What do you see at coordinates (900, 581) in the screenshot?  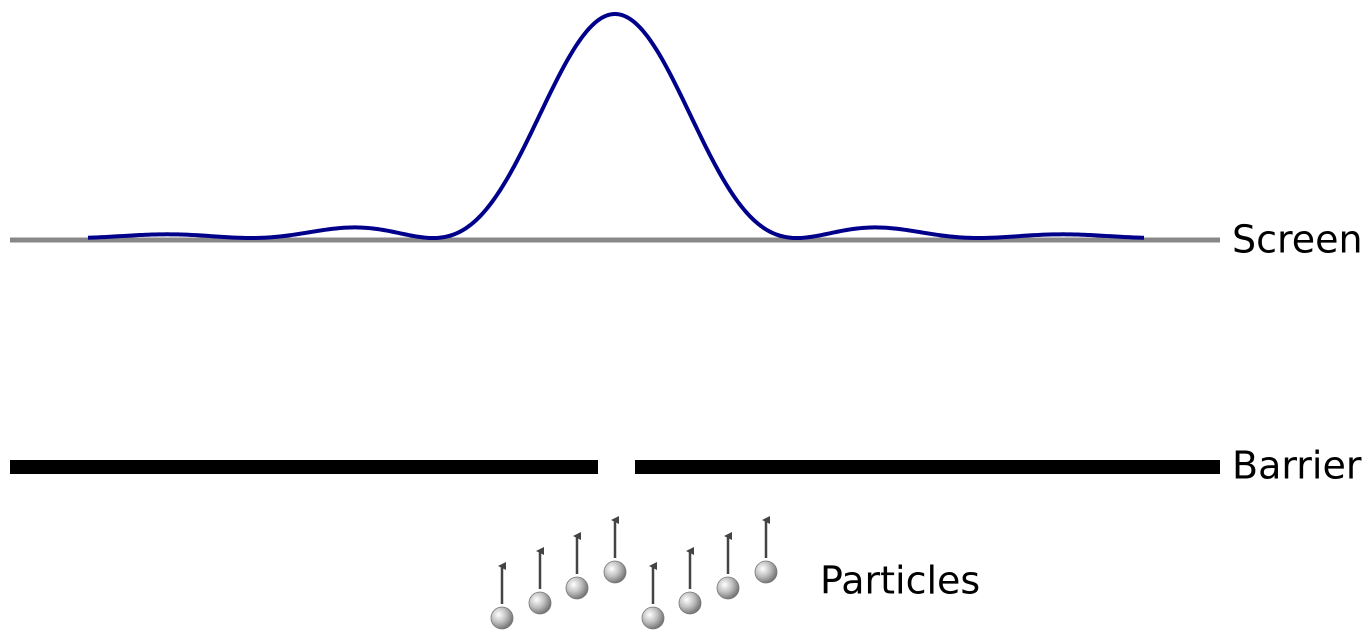 I see `particles-label: Particles` at bounding box center [900, 581].